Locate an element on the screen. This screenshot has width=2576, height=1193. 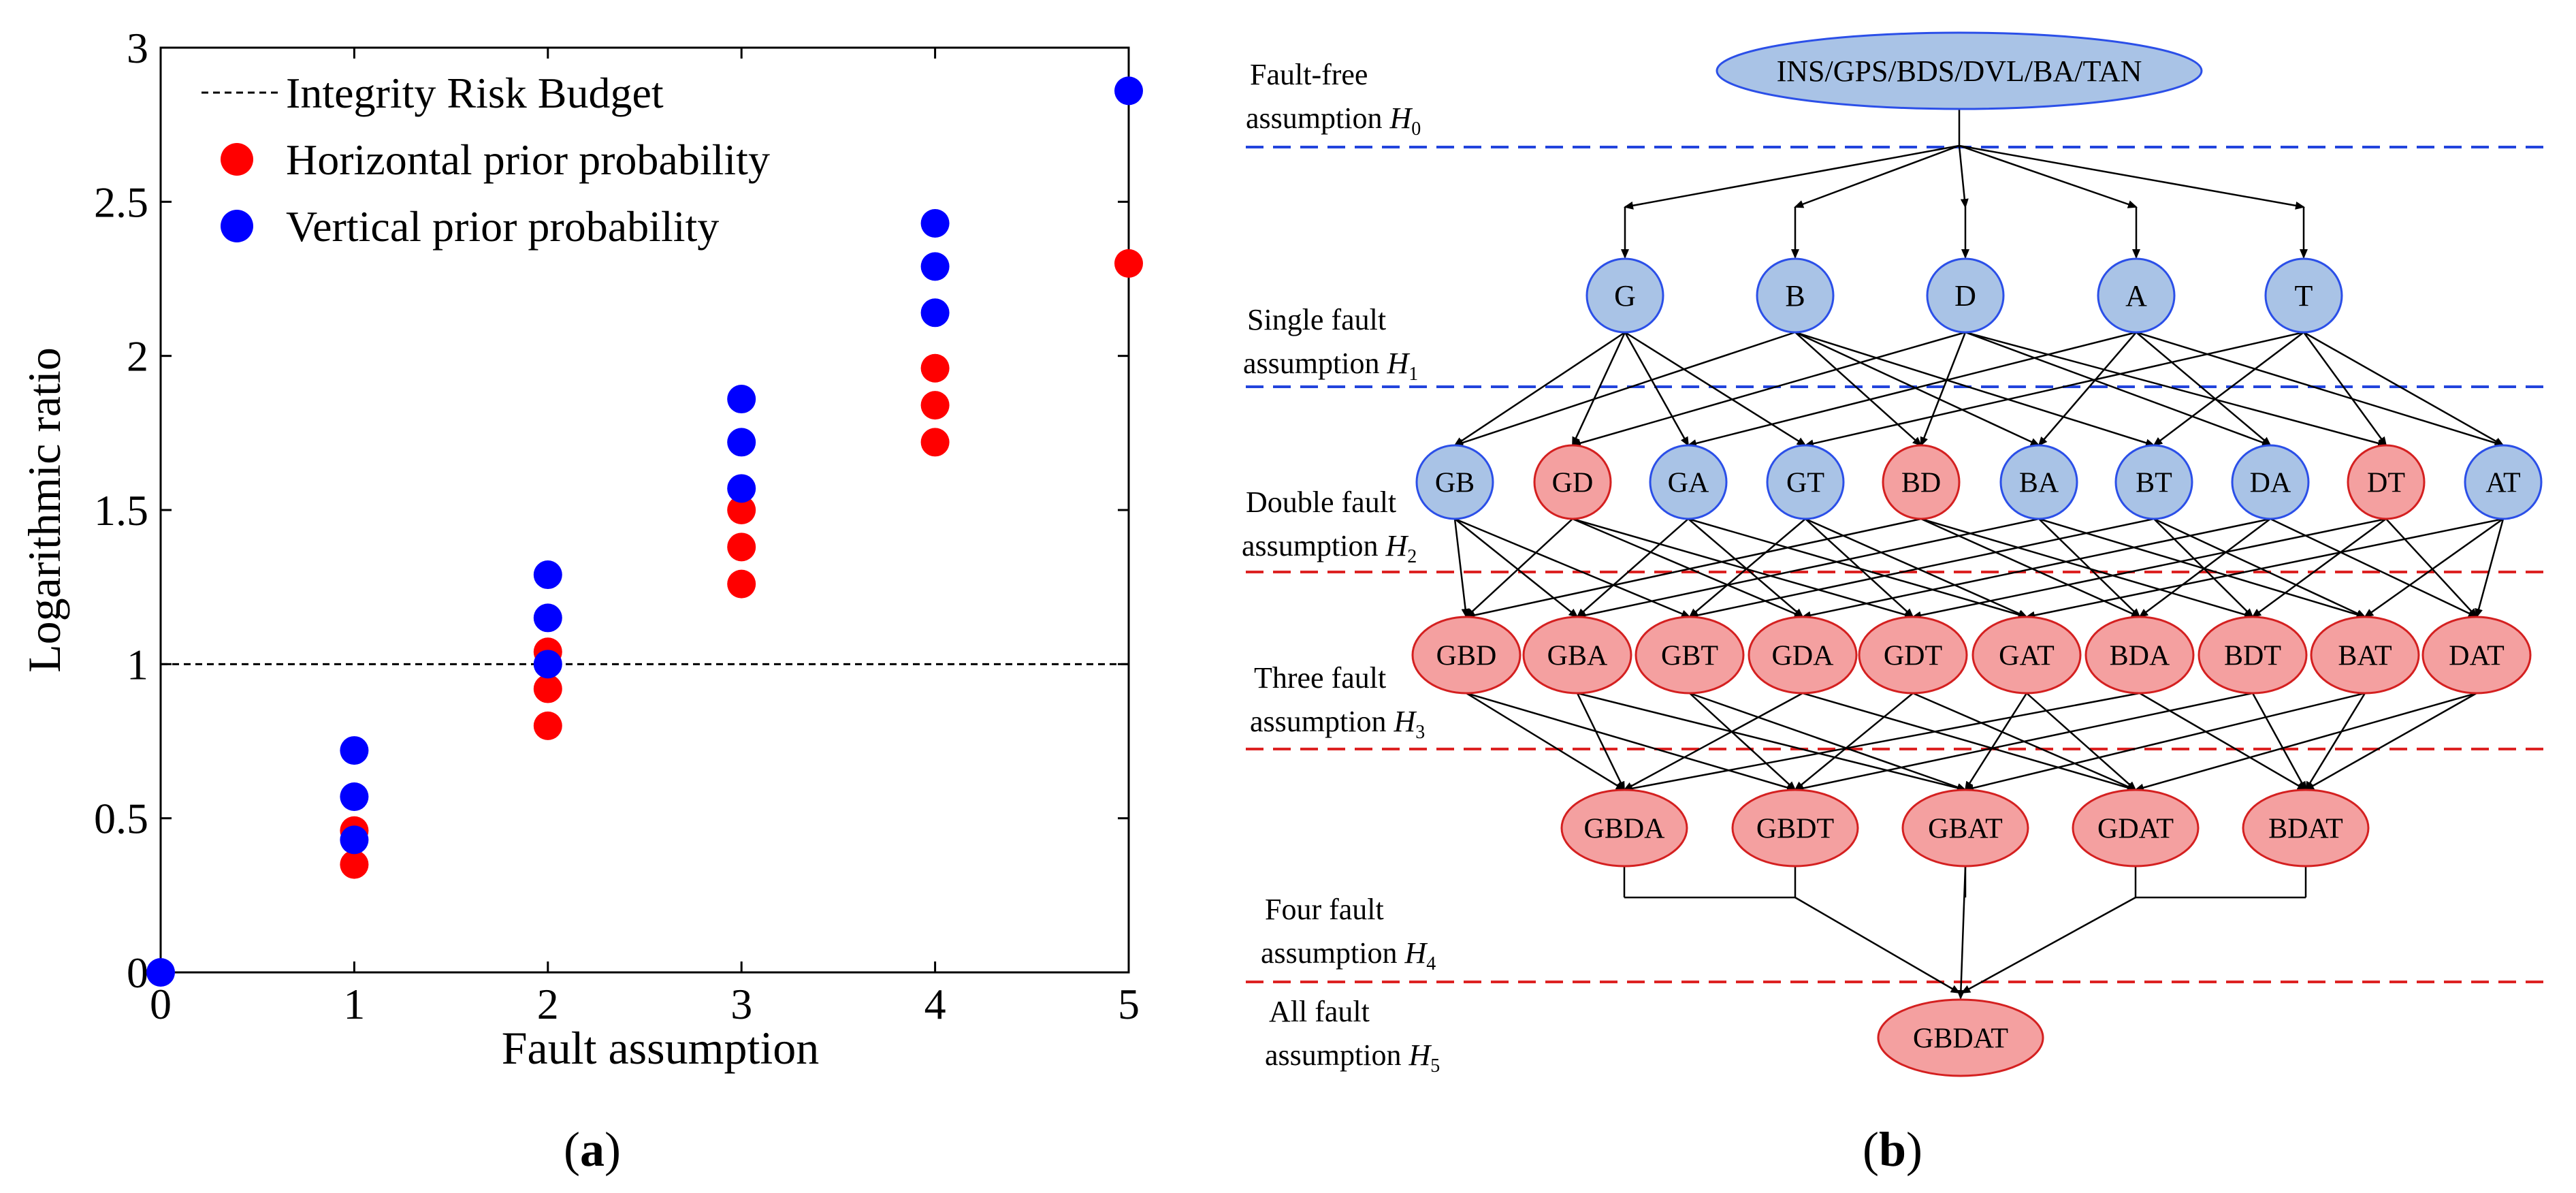
level-label-line1: Fault-free is located at coordinates (1309, 74).